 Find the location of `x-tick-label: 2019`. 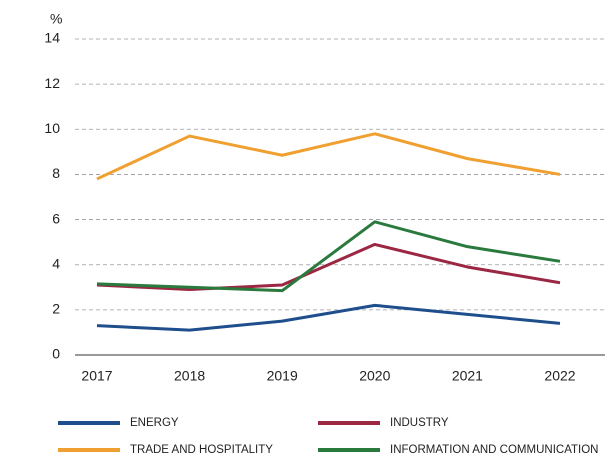

x-tick-label: 2019 is located at coordinates (282, 376).